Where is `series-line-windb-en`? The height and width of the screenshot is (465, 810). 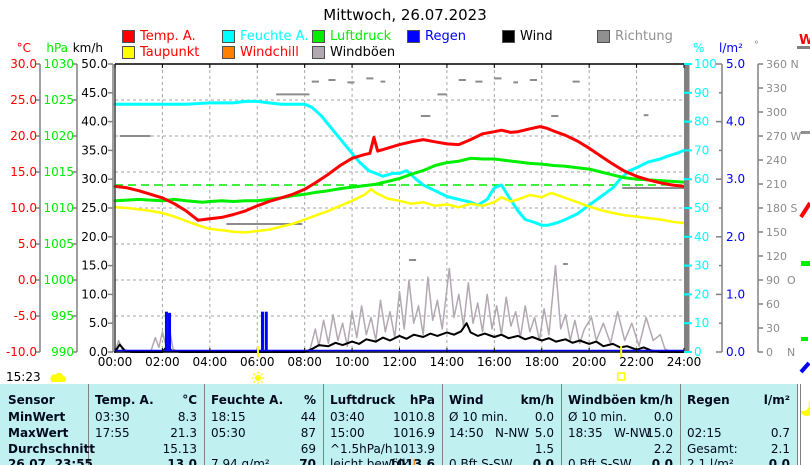 series-line-windb-en is located at coordinates (399, 308).